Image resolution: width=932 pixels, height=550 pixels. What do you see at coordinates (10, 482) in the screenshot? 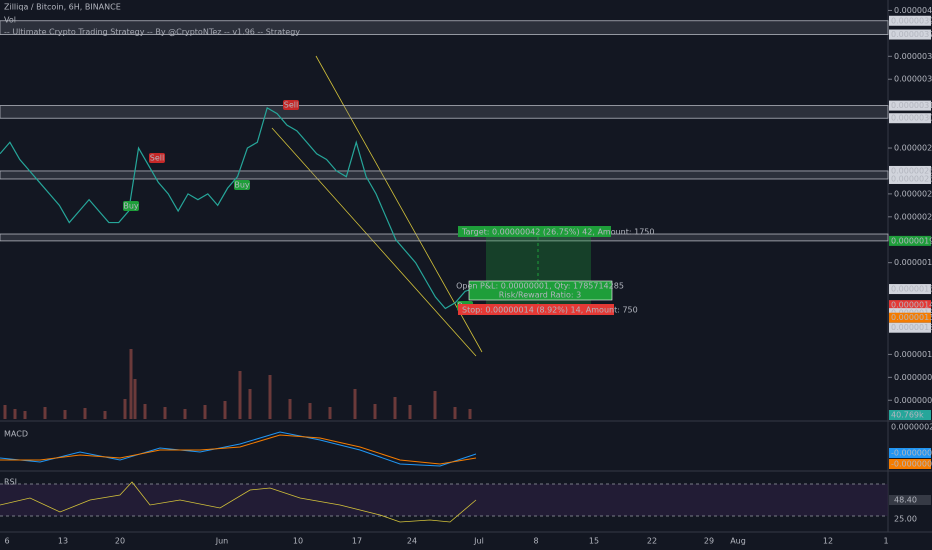
I see `rsi-title: RSI` at bounding box center [10, 482].